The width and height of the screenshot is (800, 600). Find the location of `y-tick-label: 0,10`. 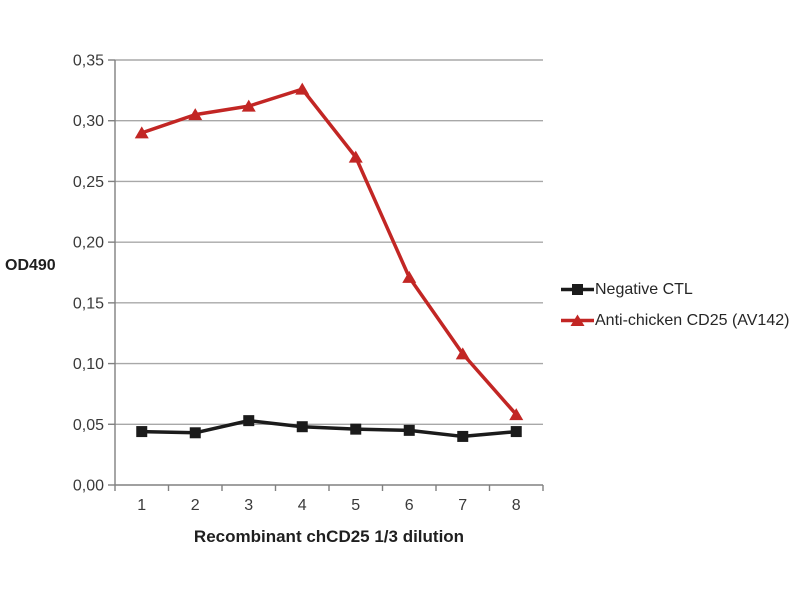

y-tick-label: 0,10 is located at coordinates (88, 364).